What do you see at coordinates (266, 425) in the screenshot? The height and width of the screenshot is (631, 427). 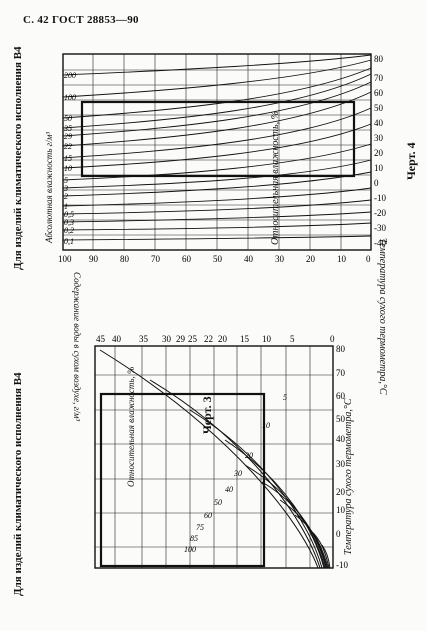 I see `left-rh-label: 10` at bounding box center [266, 425].